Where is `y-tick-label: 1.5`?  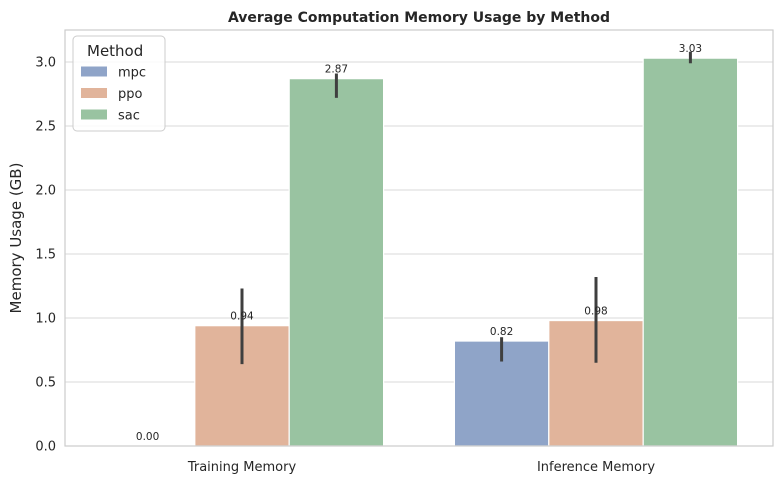 y-tick-label: 1.5 is located at coordinates (45, 255).